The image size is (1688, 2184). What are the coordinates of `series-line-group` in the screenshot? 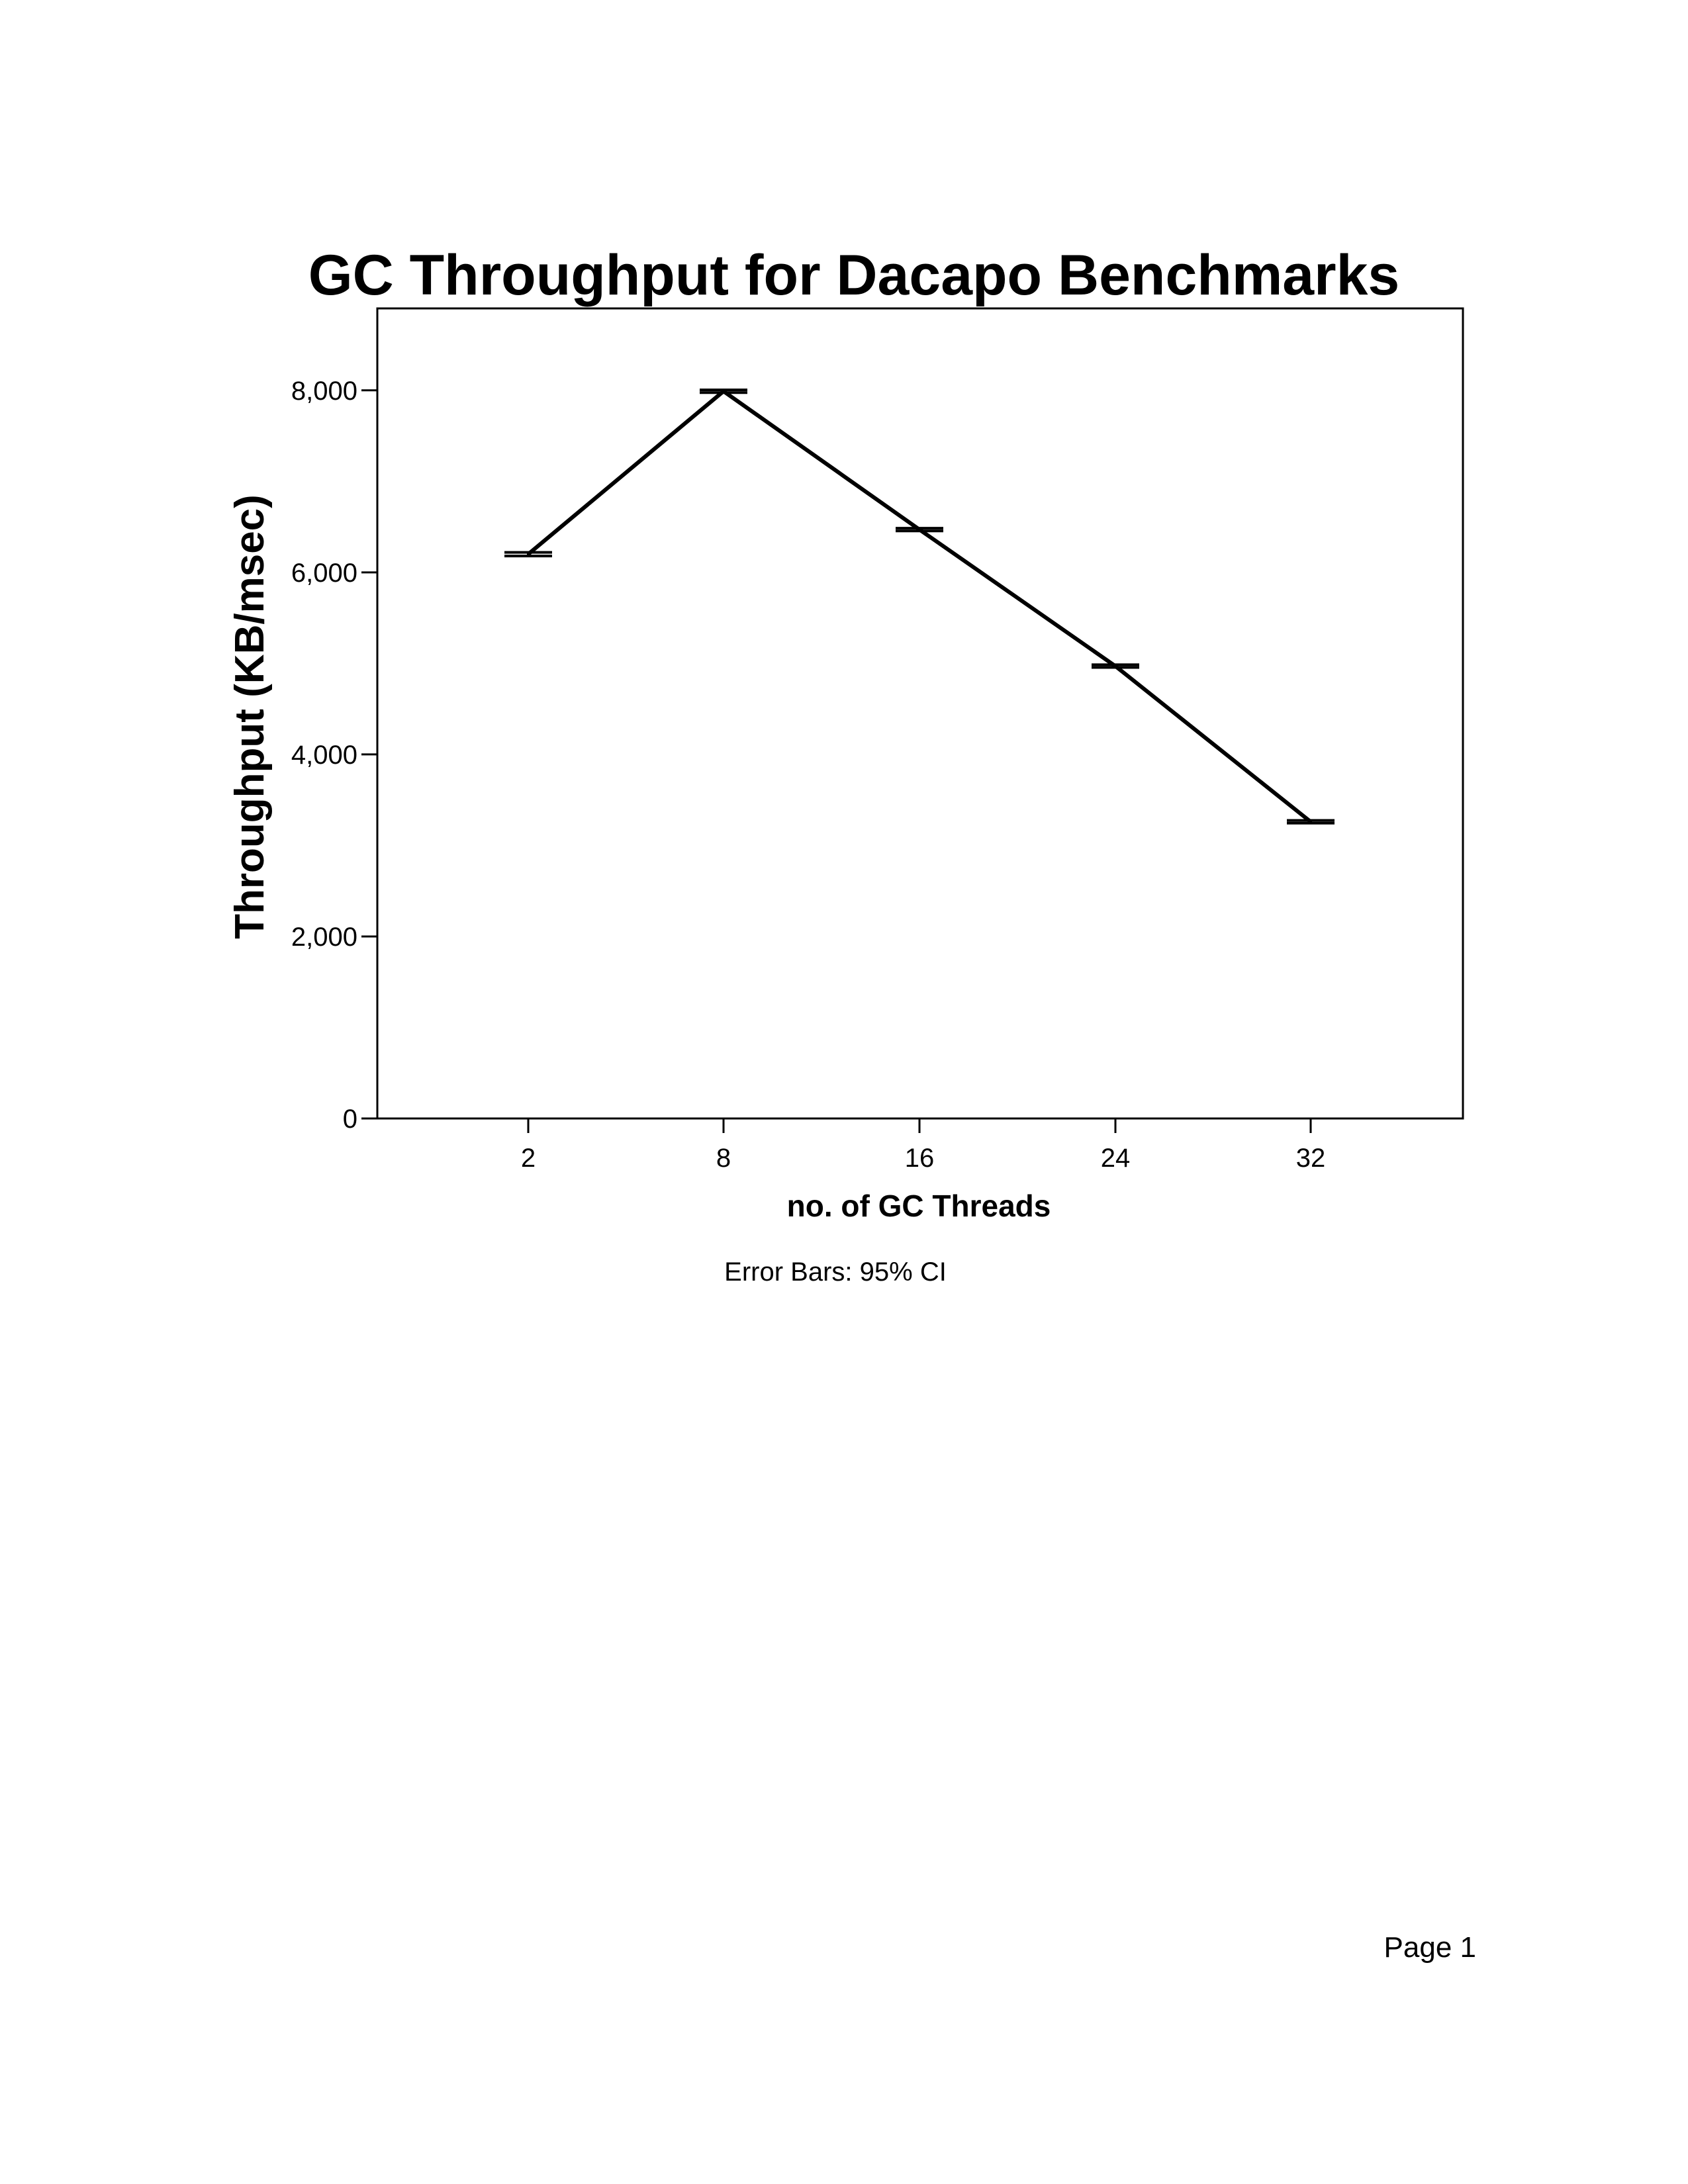 It's located at (919, 606).